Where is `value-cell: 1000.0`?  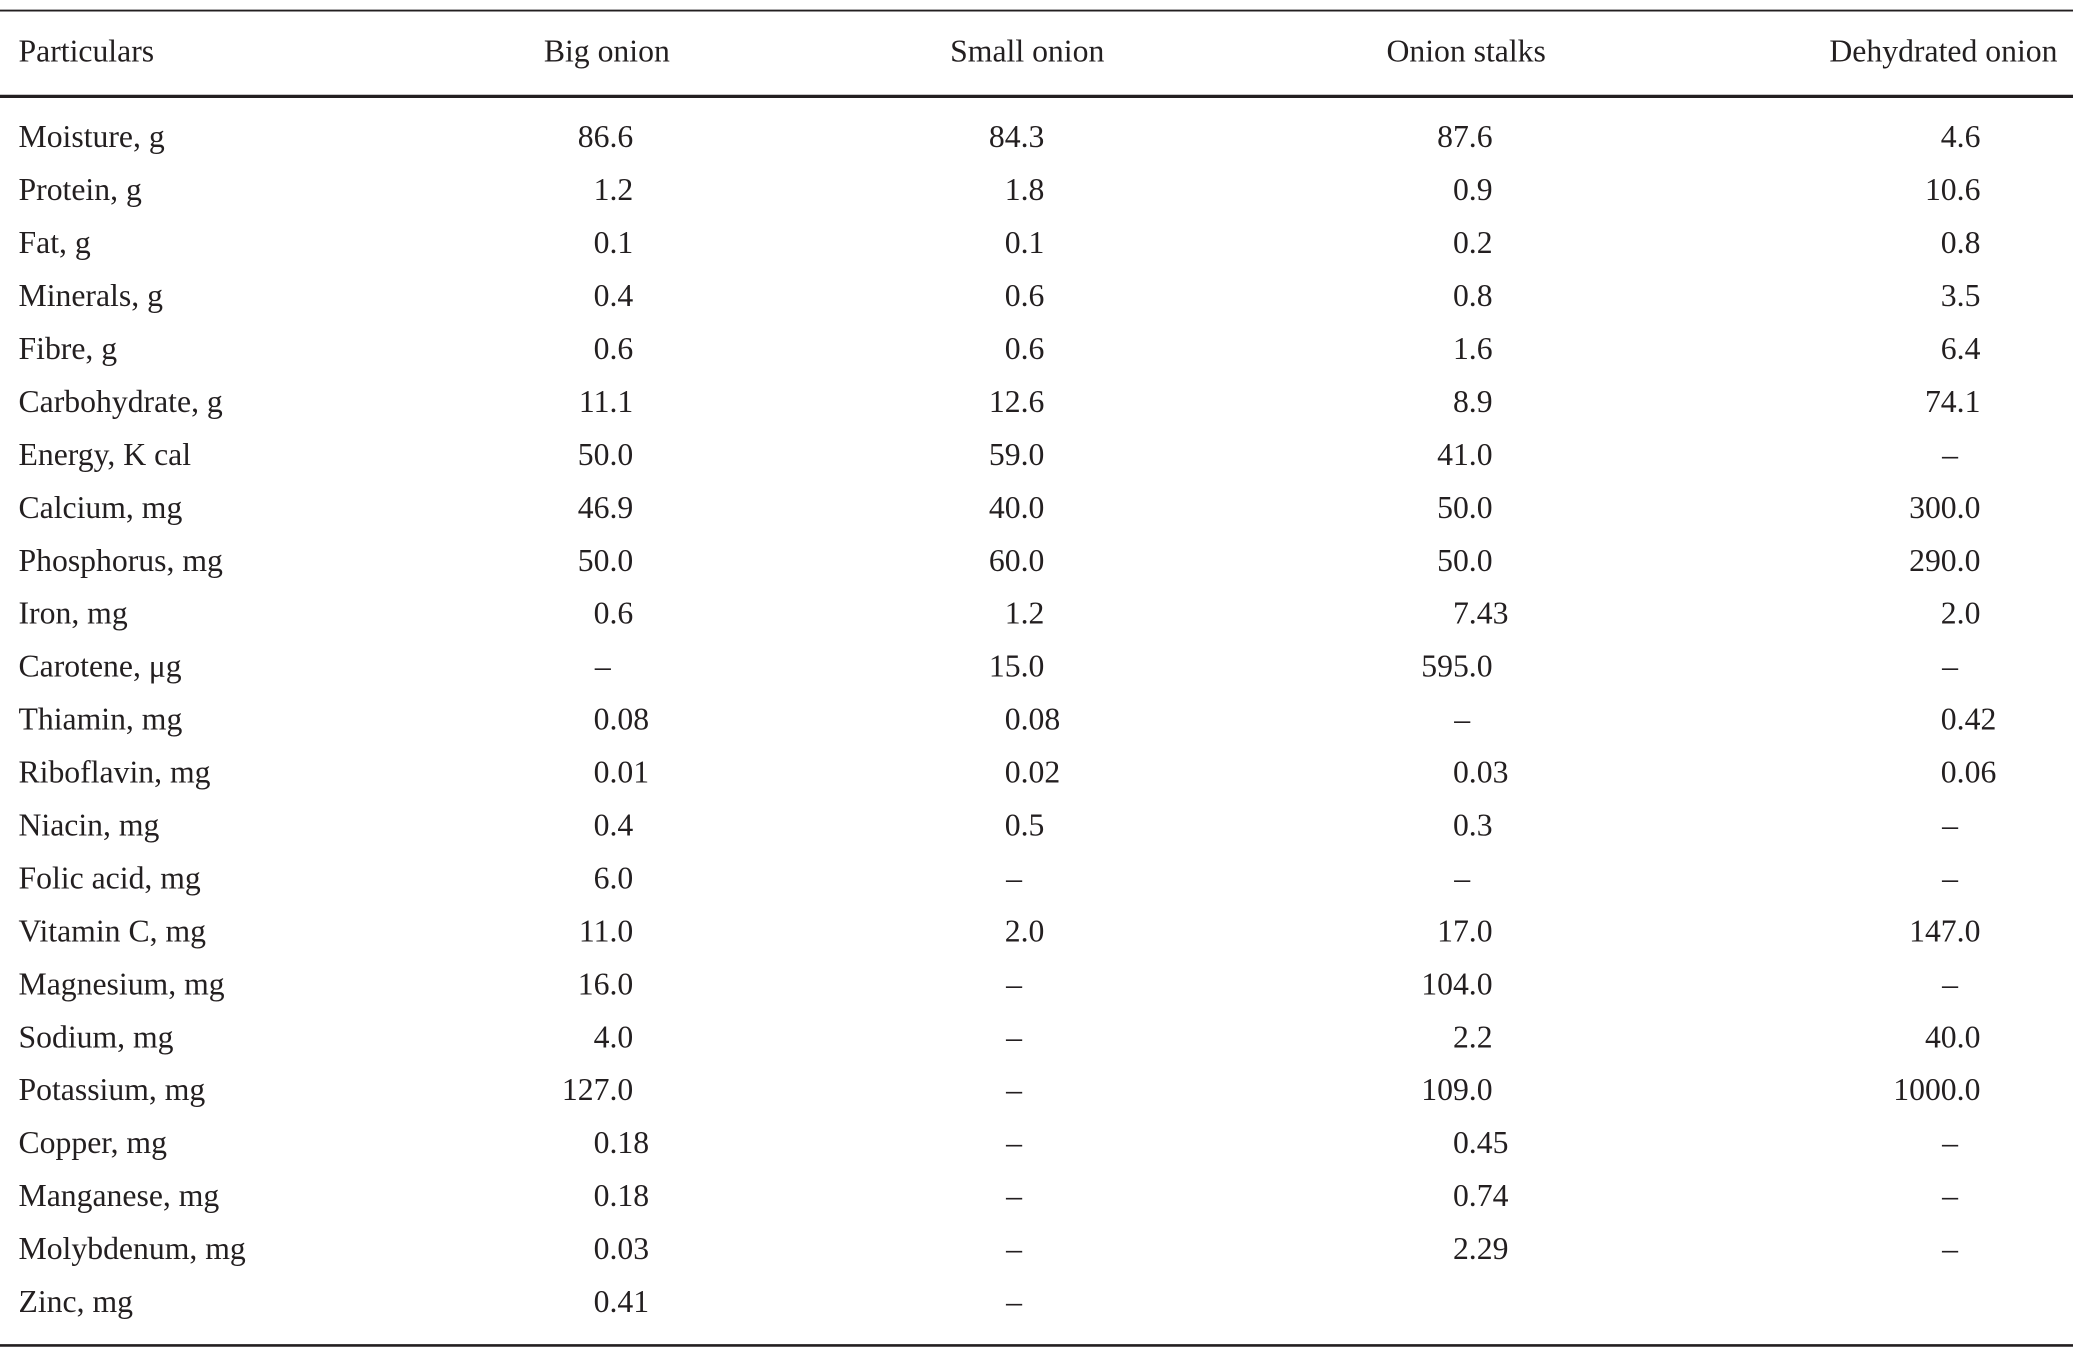
value-cell: 1000.0 is located at coordinates (1936, 1089).